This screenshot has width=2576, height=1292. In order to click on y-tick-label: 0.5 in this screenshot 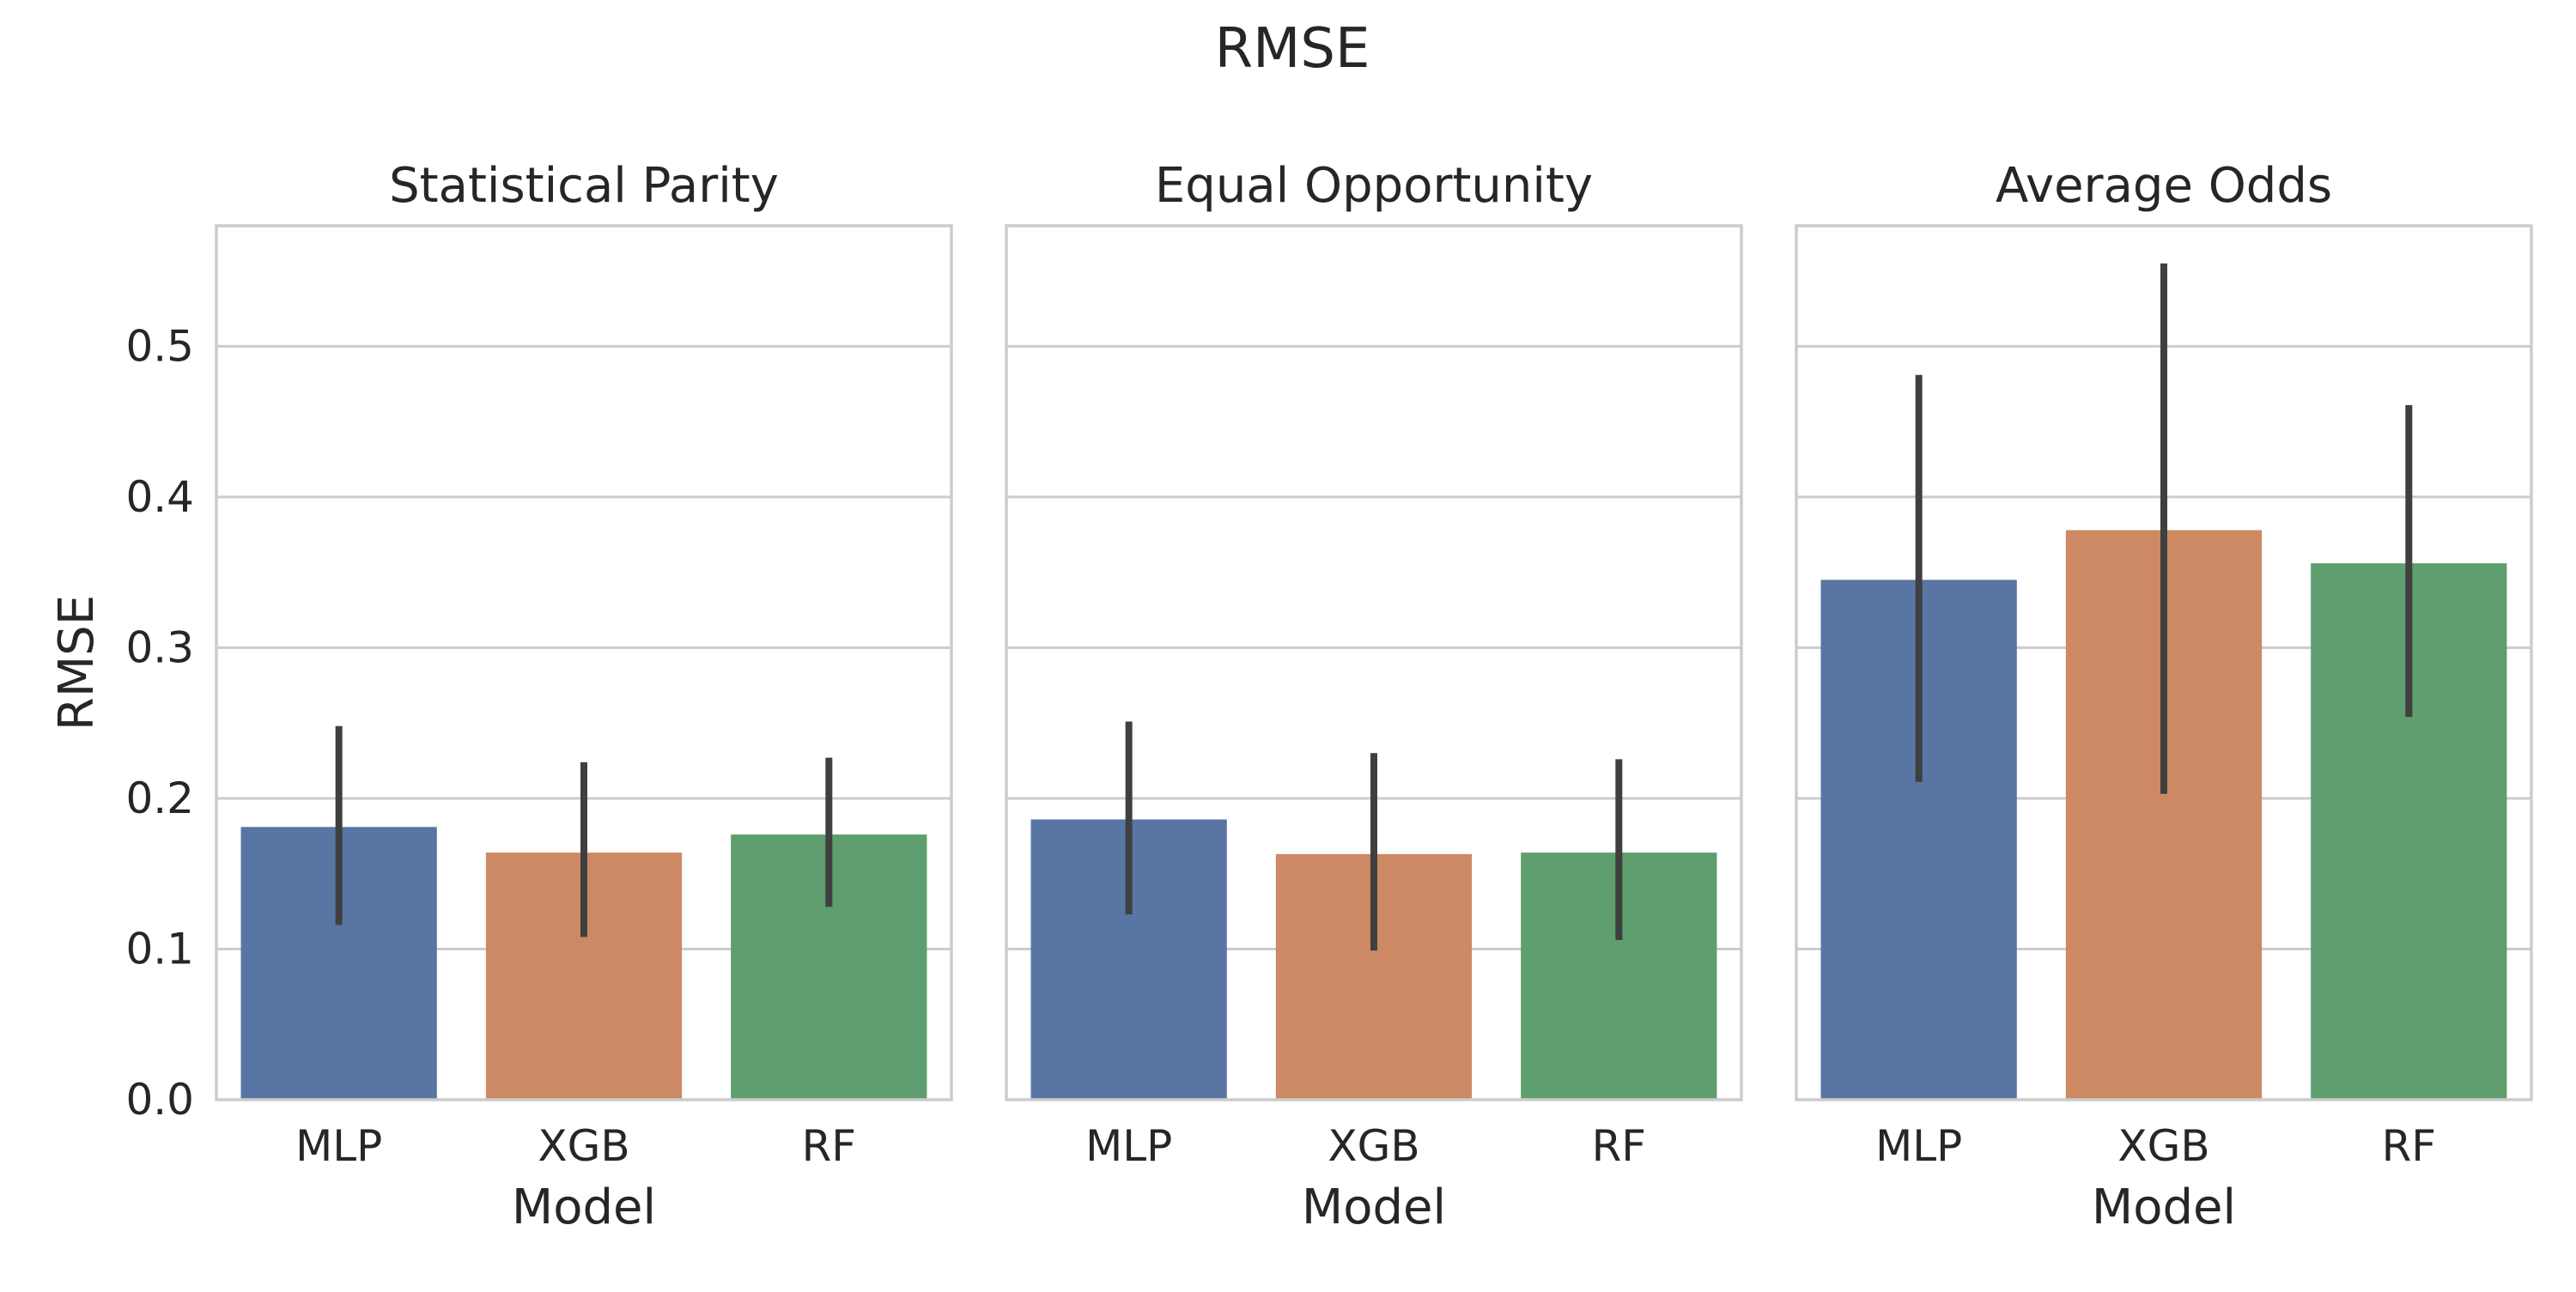, I will do `click(159, 346)`.